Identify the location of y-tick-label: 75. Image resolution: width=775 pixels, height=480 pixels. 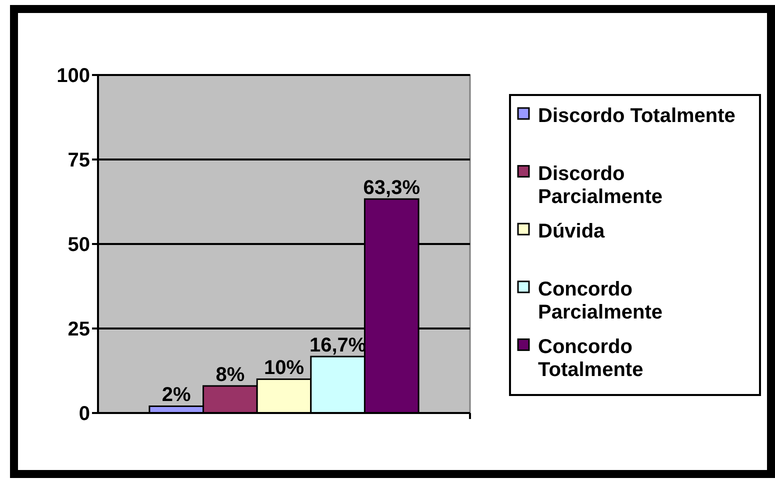
(79, 161).